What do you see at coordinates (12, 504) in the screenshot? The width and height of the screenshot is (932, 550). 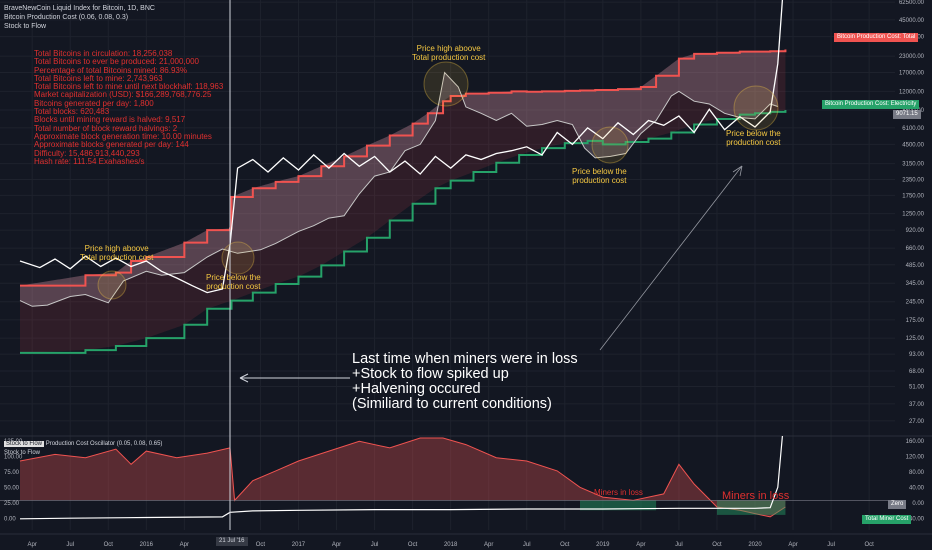 I see `osc-left-tick: 25.00` at bounding box center [12, 504].